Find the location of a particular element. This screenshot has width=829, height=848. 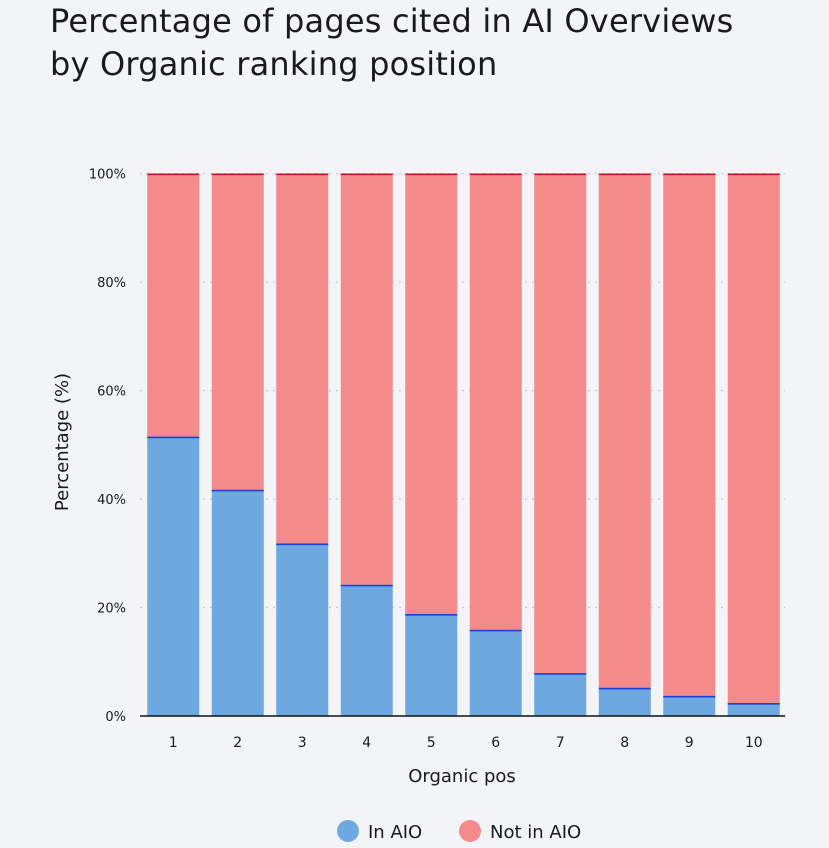

x-axis-label: Organic pos is located at coordinates (462, 776).